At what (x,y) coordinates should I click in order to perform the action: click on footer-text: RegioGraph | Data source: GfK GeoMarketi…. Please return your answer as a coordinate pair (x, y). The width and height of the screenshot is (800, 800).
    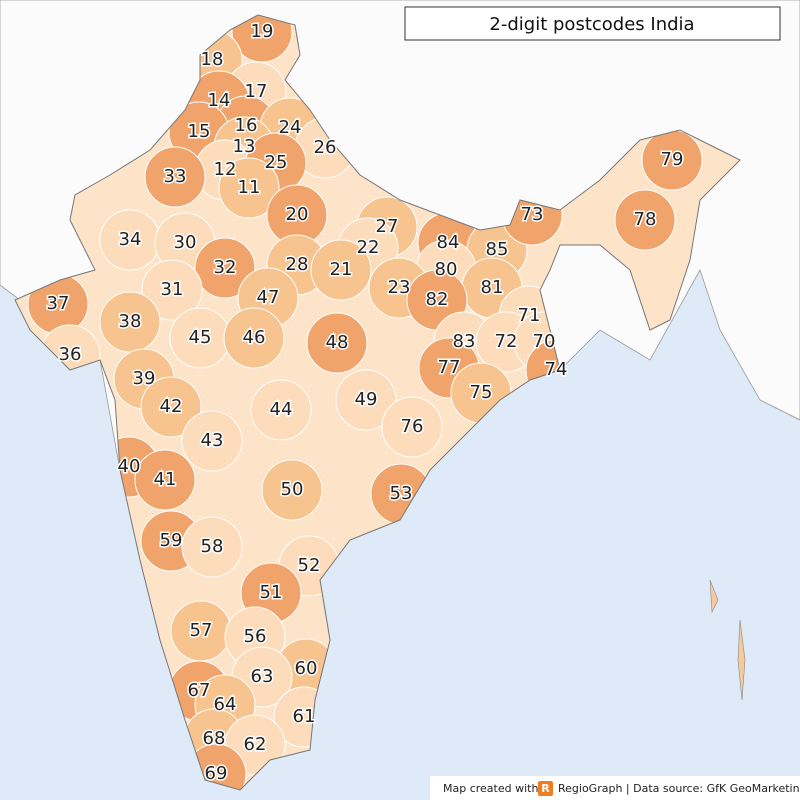
    Looking at the image, I should click on (679, 788).